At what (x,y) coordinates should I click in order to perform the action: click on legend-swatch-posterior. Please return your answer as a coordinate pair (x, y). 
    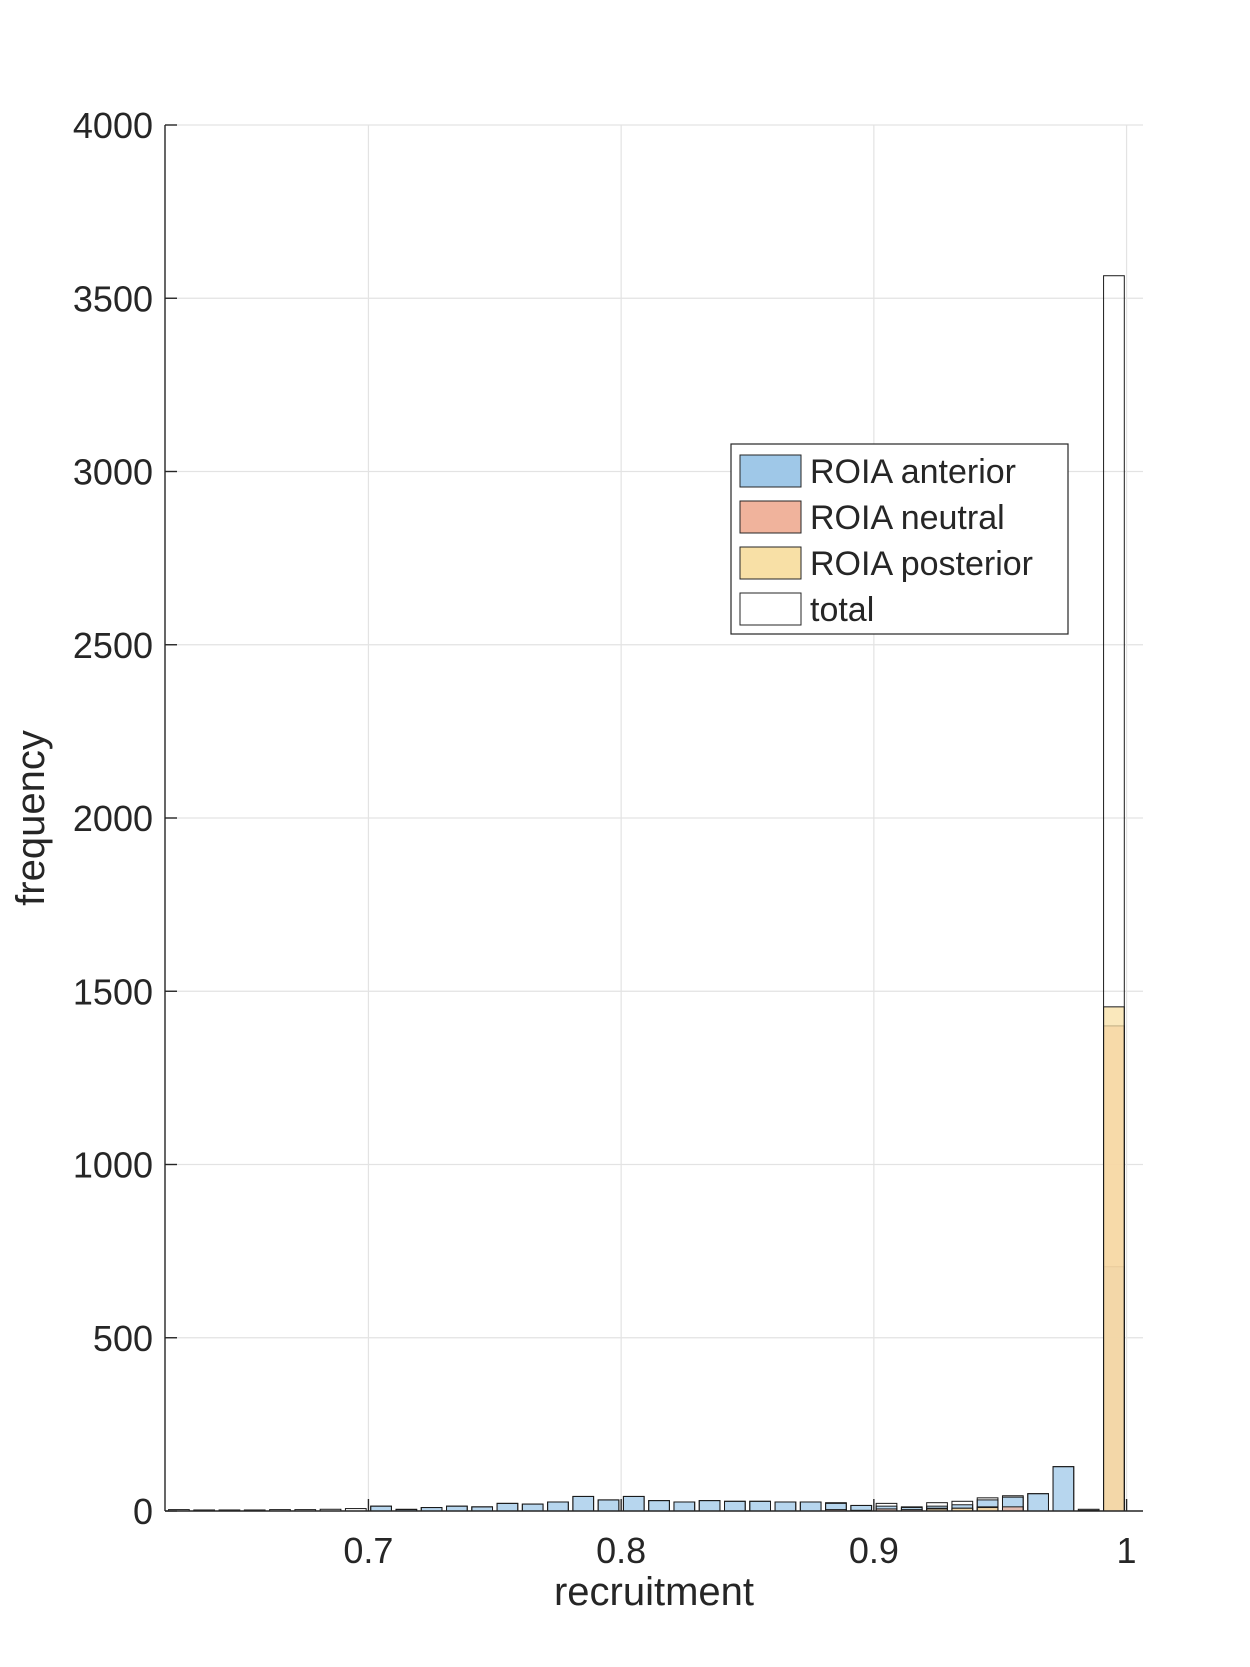
    Looking at the image, I should click on (770, 563).